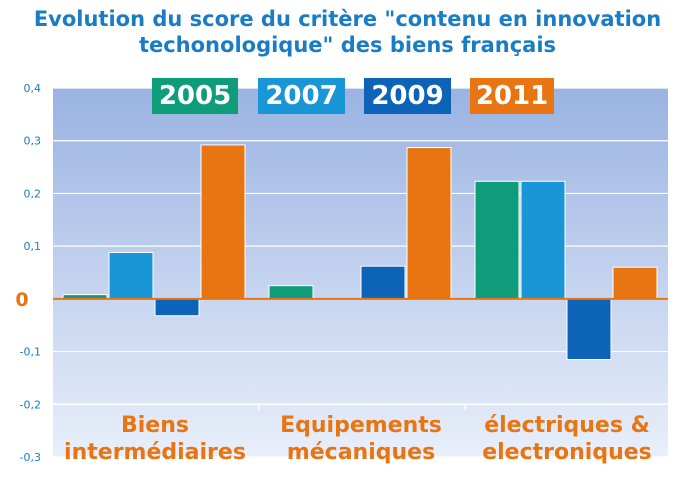  I want to click on y-axis-ticks: 0,4 0,3 0,2 0,1 0 -0,1 -0,2 -0,3, so click(28, 273).